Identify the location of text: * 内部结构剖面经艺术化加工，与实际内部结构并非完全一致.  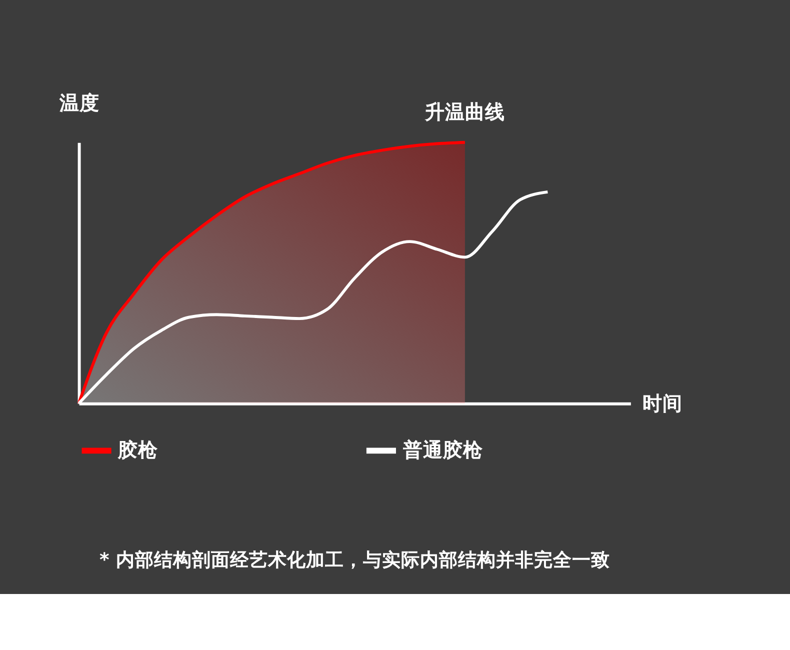
(354, 559).